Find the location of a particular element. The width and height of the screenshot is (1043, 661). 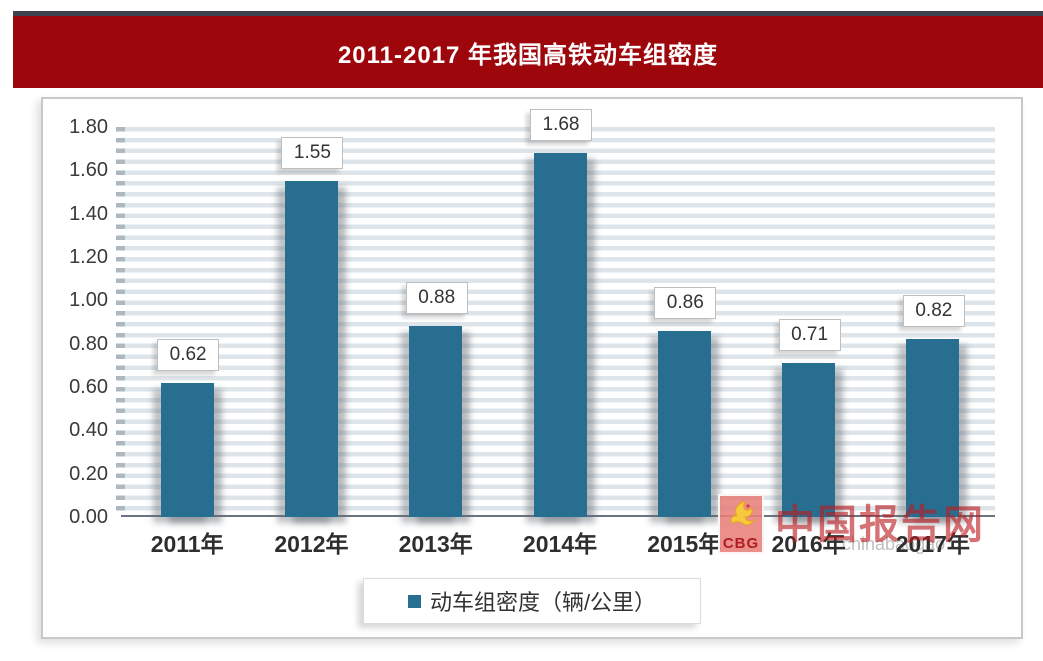

y-axis-tick-marks is located at coordinates (120, 322).